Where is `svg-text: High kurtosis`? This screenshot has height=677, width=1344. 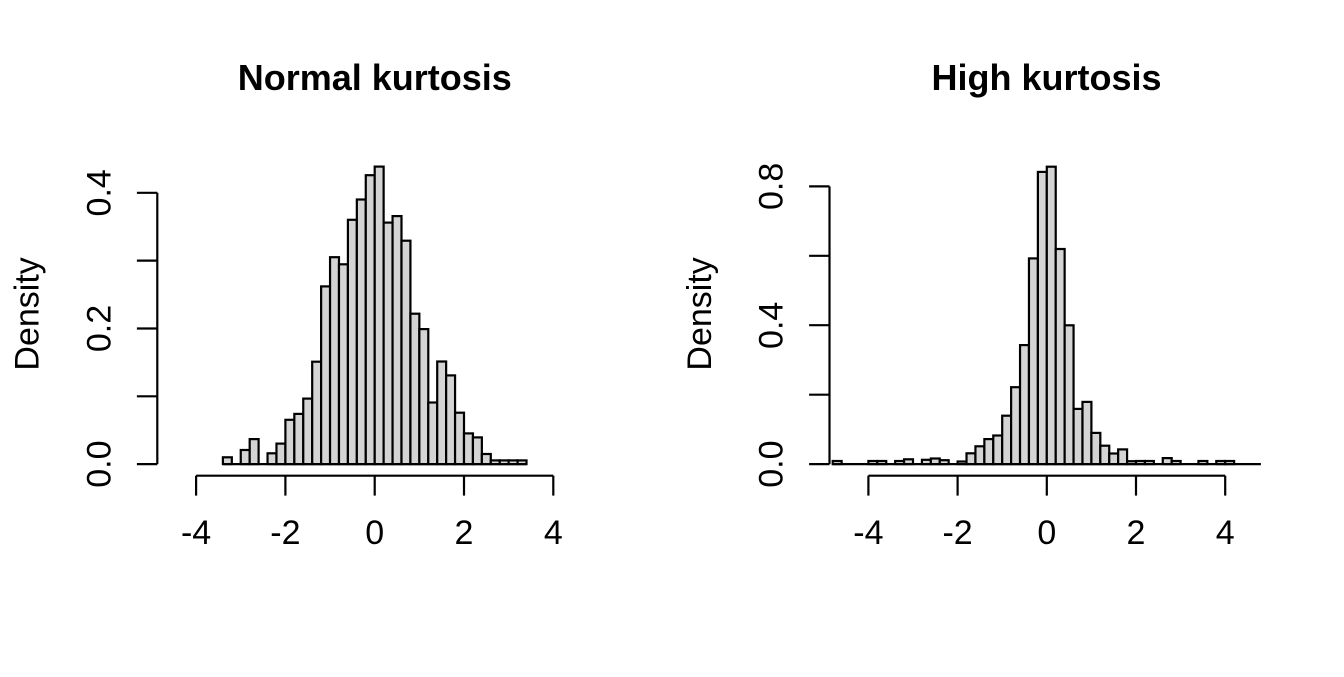 svg-text: High kurtosis is located at coordinates (1046, 77).